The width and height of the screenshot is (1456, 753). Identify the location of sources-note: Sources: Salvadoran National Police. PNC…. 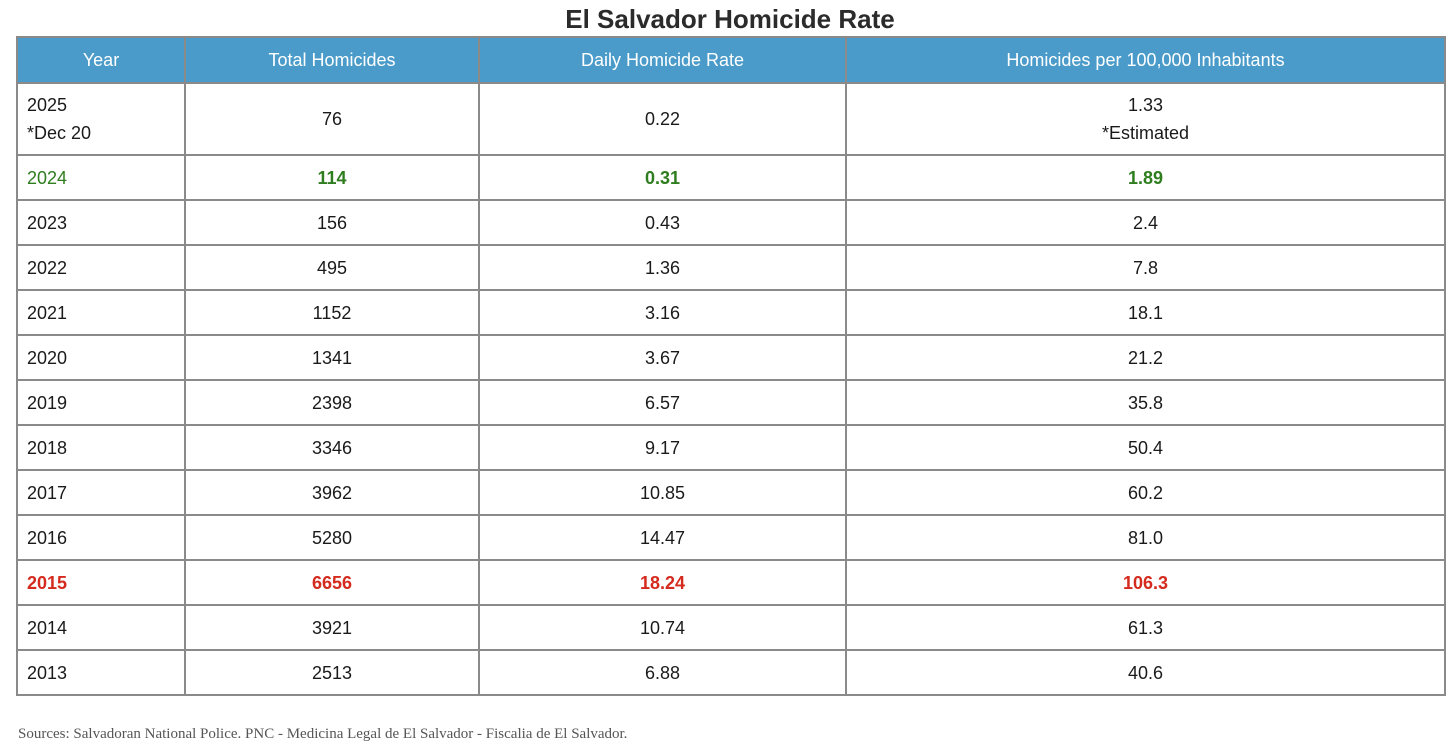
(323, 734).